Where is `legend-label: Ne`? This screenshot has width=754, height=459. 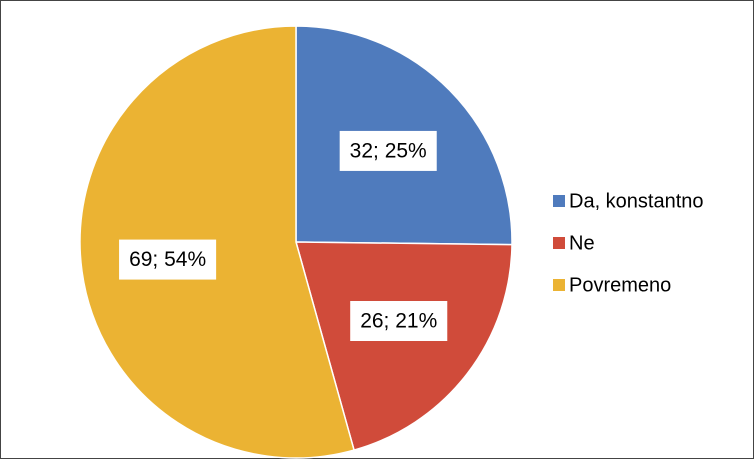
legend-label: Ne is located at coordinates (582, 243).